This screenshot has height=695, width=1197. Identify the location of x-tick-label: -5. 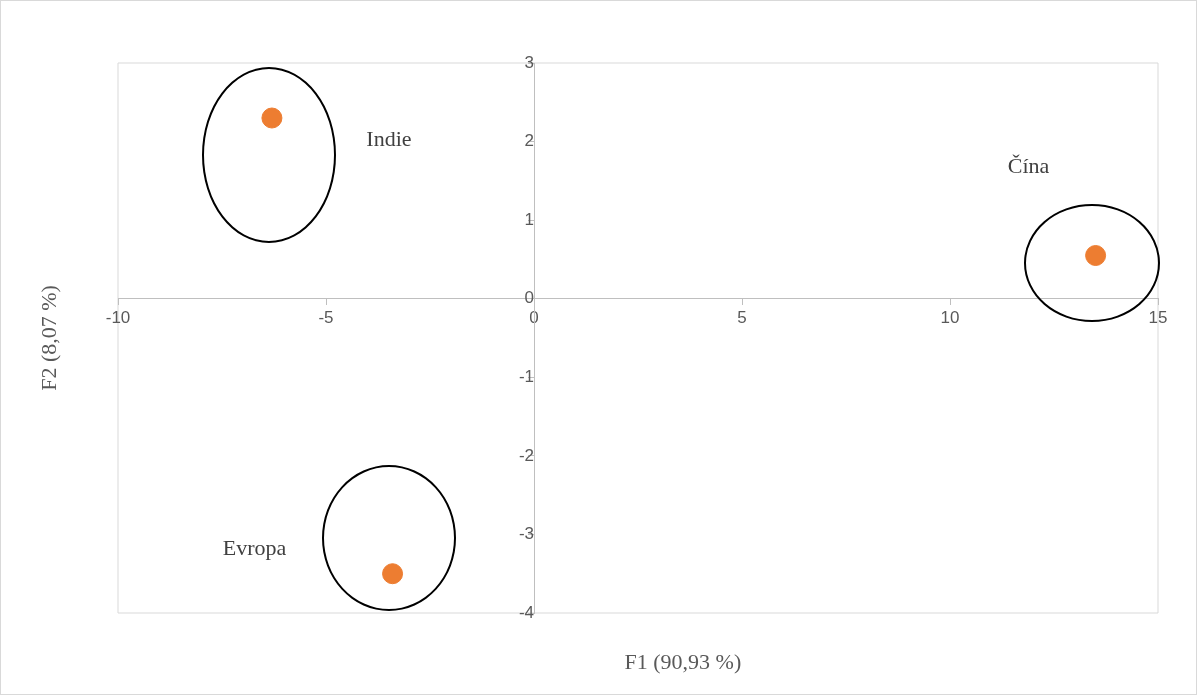
(326, 317).